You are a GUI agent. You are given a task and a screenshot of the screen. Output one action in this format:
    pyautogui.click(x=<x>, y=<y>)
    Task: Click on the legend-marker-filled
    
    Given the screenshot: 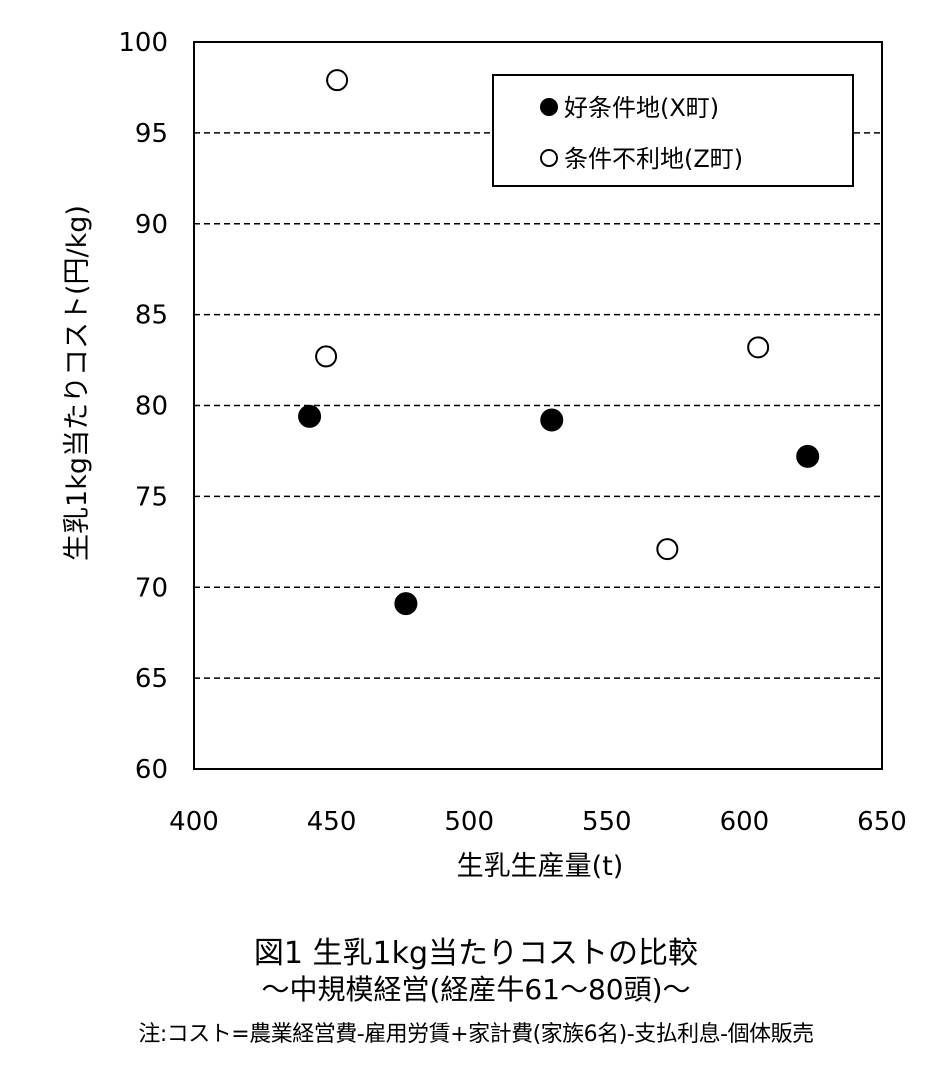 What is the action you would take?
    pyautogui.click(x=549, y=107)
    